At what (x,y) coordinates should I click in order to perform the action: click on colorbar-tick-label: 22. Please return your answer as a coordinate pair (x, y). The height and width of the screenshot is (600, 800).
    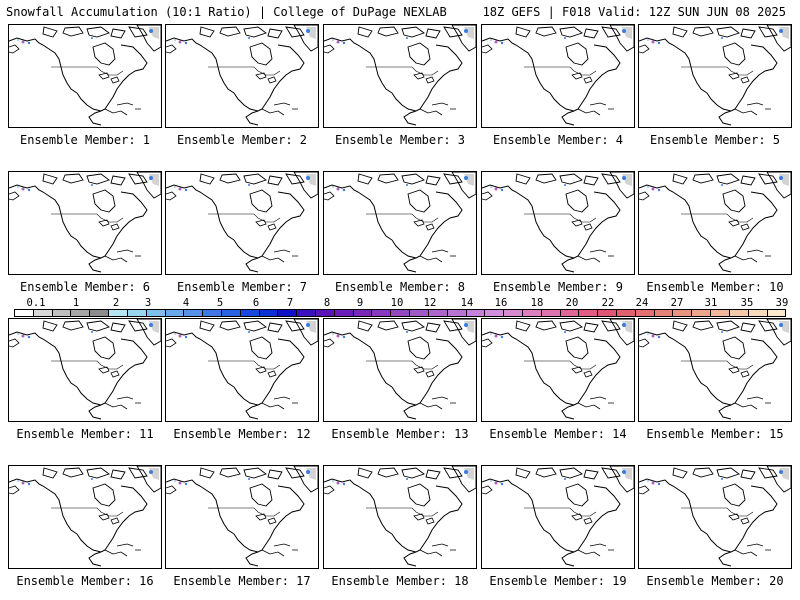
    Looking at the image, I should click on (608, 303).